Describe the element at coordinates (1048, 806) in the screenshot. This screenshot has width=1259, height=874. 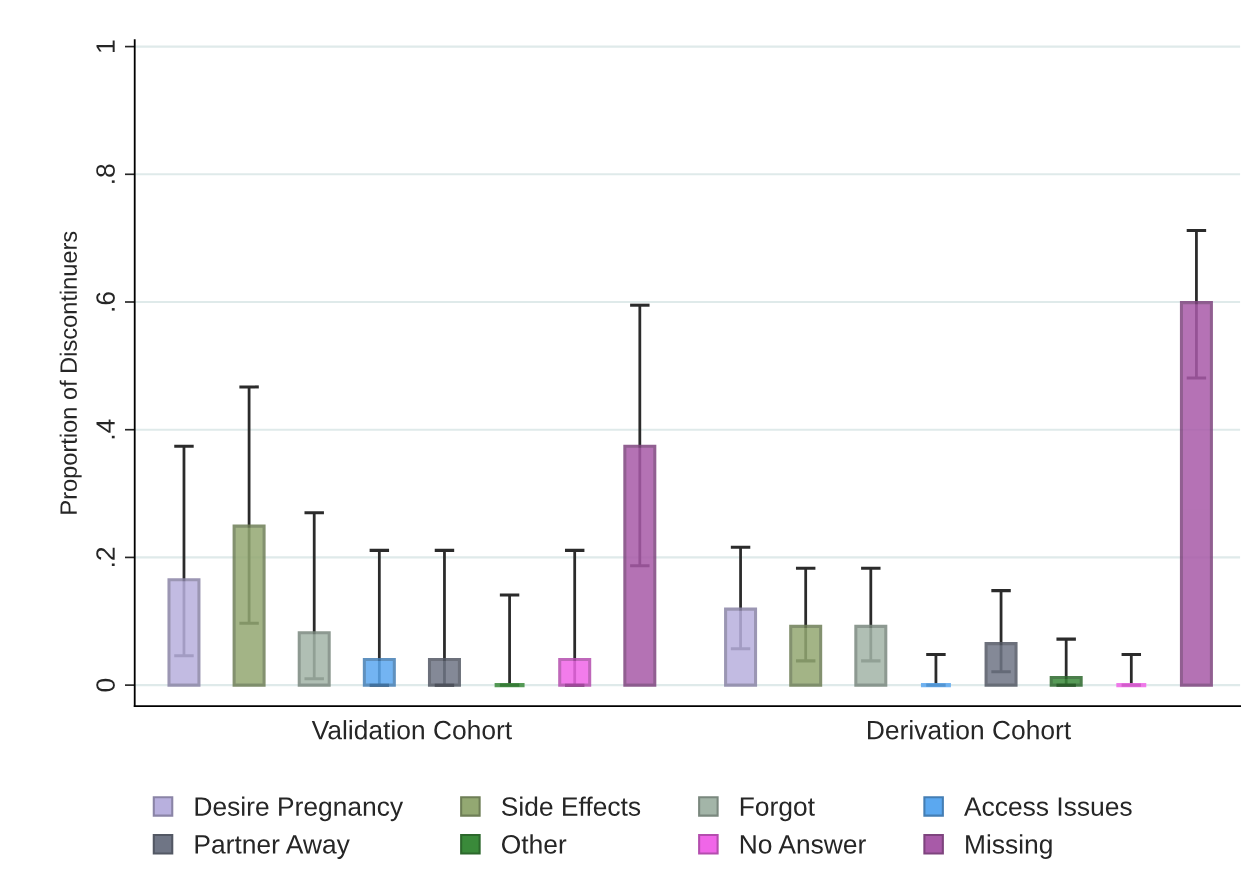
I see `legend-label: Access Issues` at that location.